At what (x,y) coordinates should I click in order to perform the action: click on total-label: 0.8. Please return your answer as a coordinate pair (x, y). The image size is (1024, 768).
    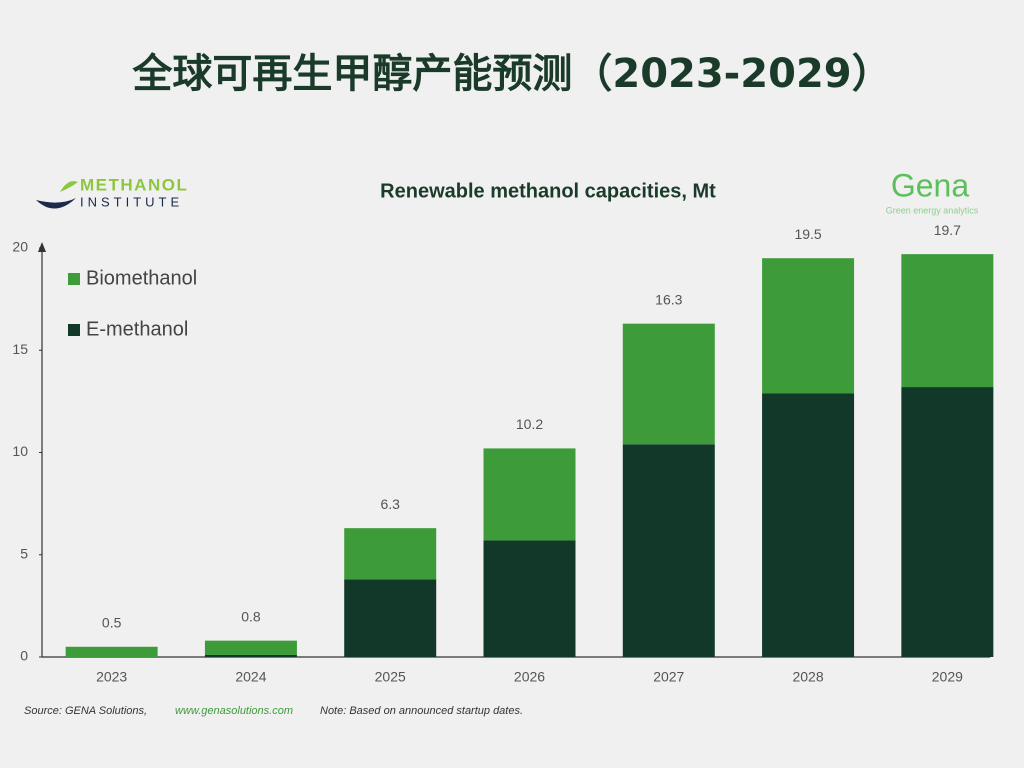
    Looking at the image, I should click on (251, 616).